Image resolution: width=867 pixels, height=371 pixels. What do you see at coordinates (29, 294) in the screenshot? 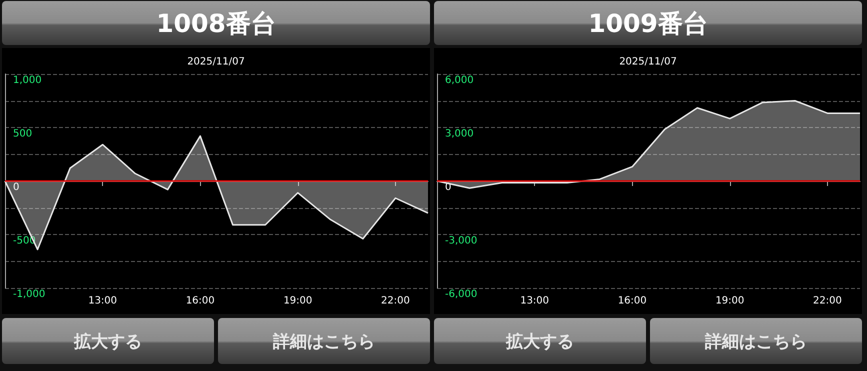
I see `y-tick-label: -1,000` at bounding box center [29, 294].